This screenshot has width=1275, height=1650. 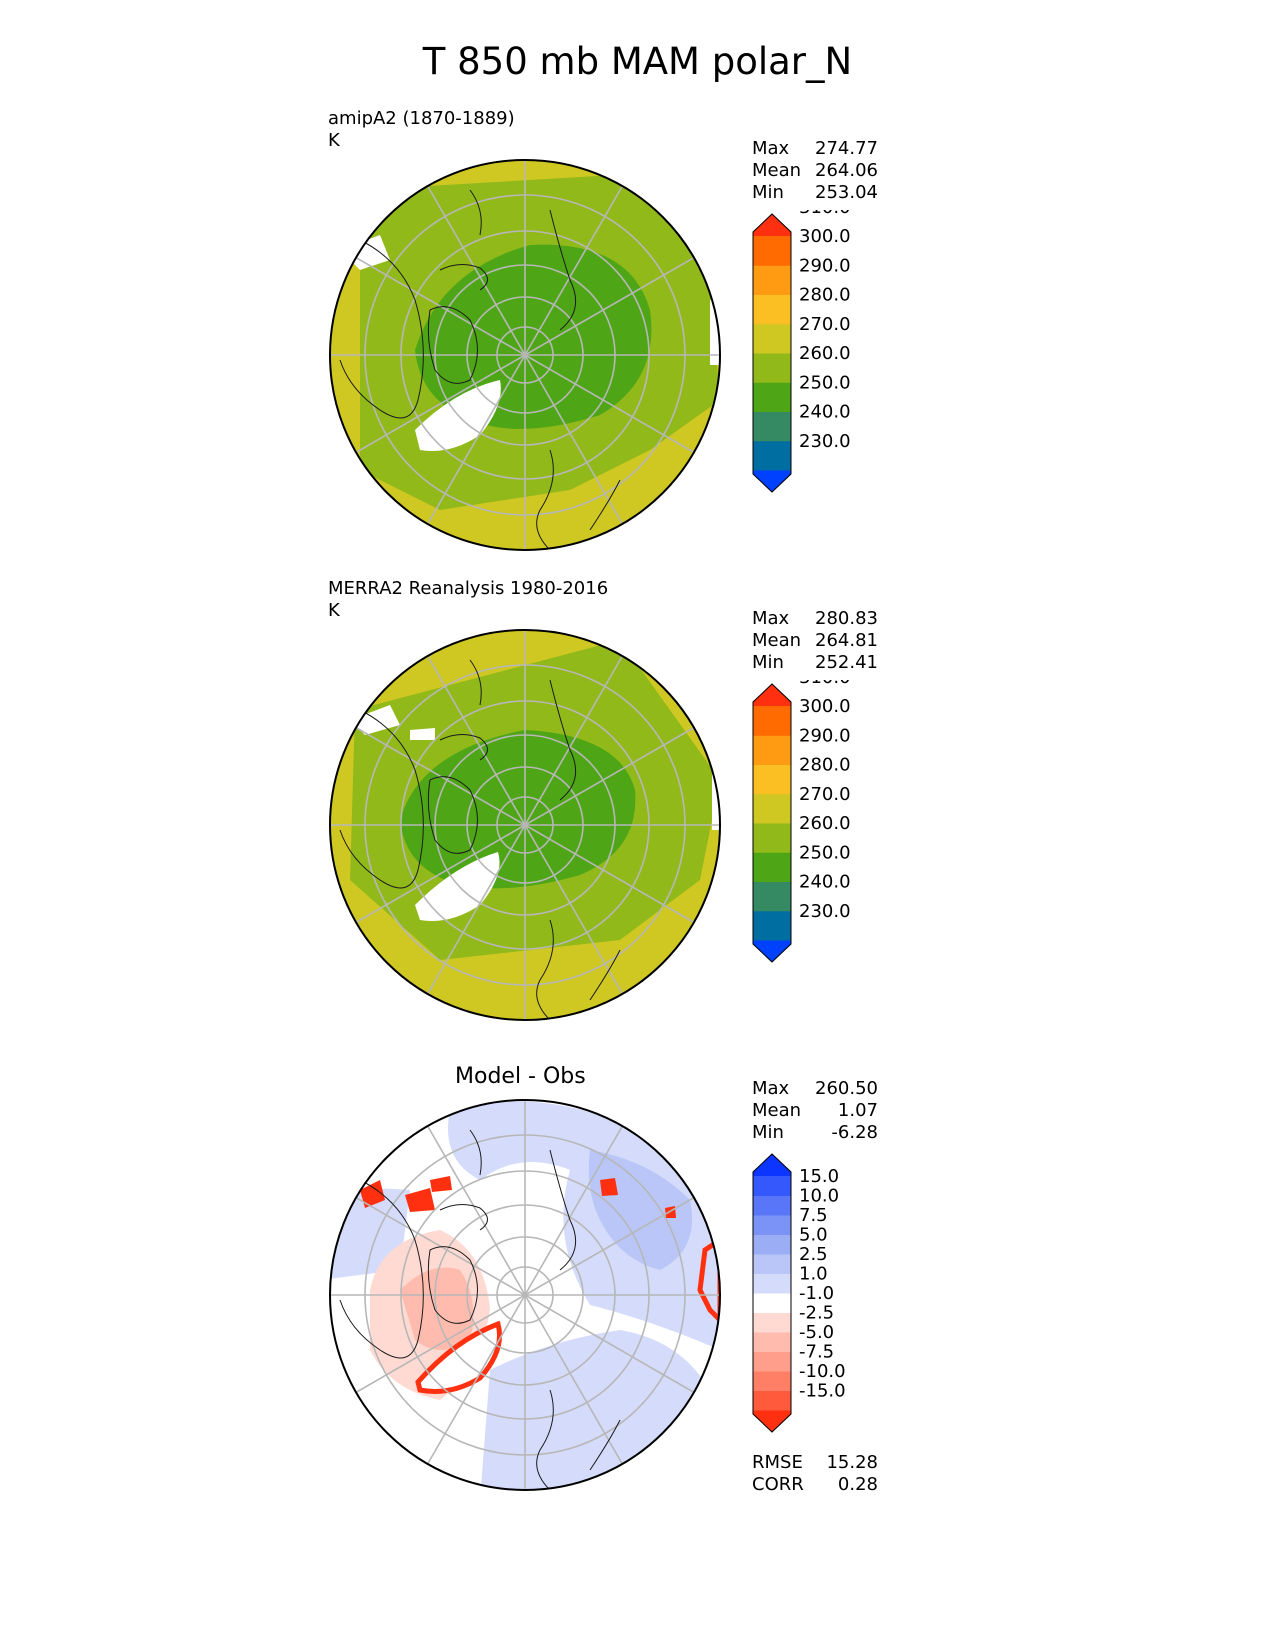 I want to click on p3-colorbar-tick-label: -2.5, so click(x=816, y=1313).